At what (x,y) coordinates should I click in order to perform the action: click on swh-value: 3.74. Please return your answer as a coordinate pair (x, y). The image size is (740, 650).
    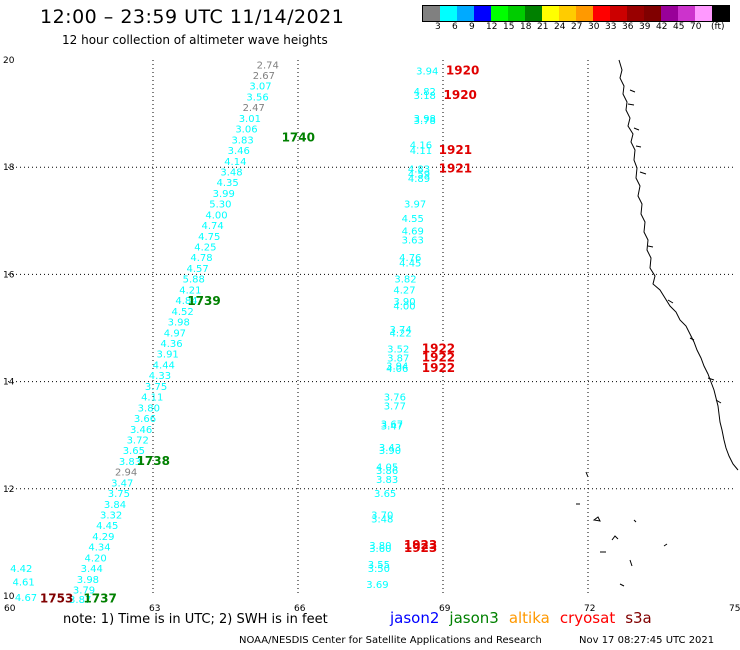
    Looking at the image, I should click on (401, 330).